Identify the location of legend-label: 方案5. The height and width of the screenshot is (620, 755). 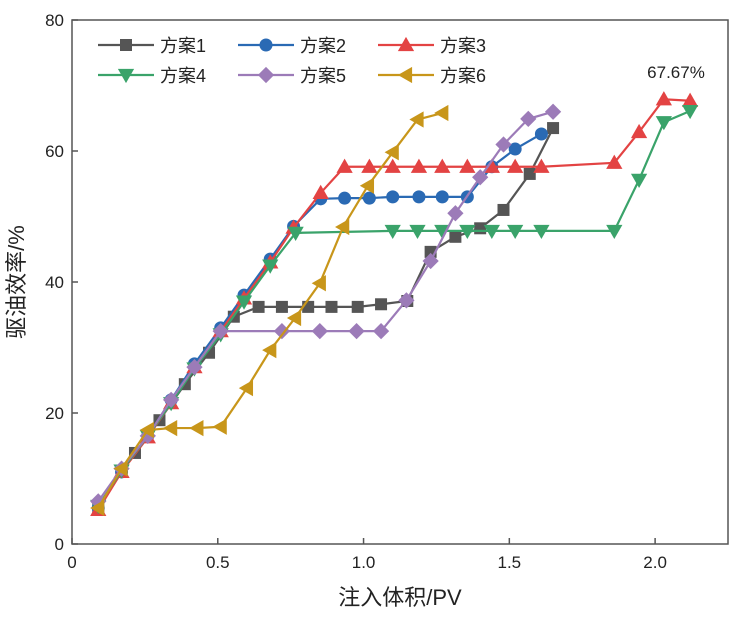
(323, 76).